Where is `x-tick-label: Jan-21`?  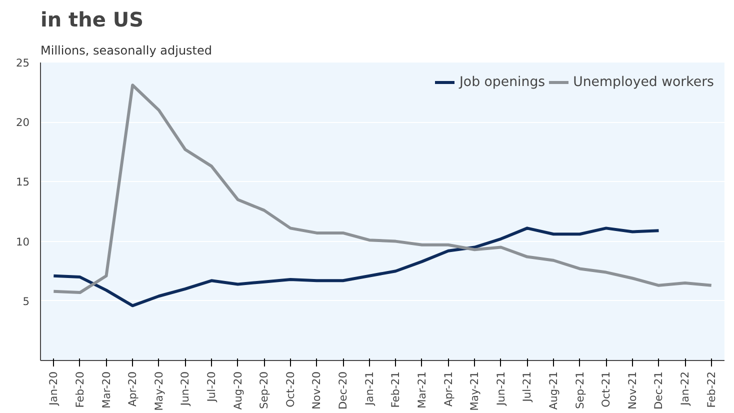
x-tick-label: Jan-21 is located at coordinates (369, 388).